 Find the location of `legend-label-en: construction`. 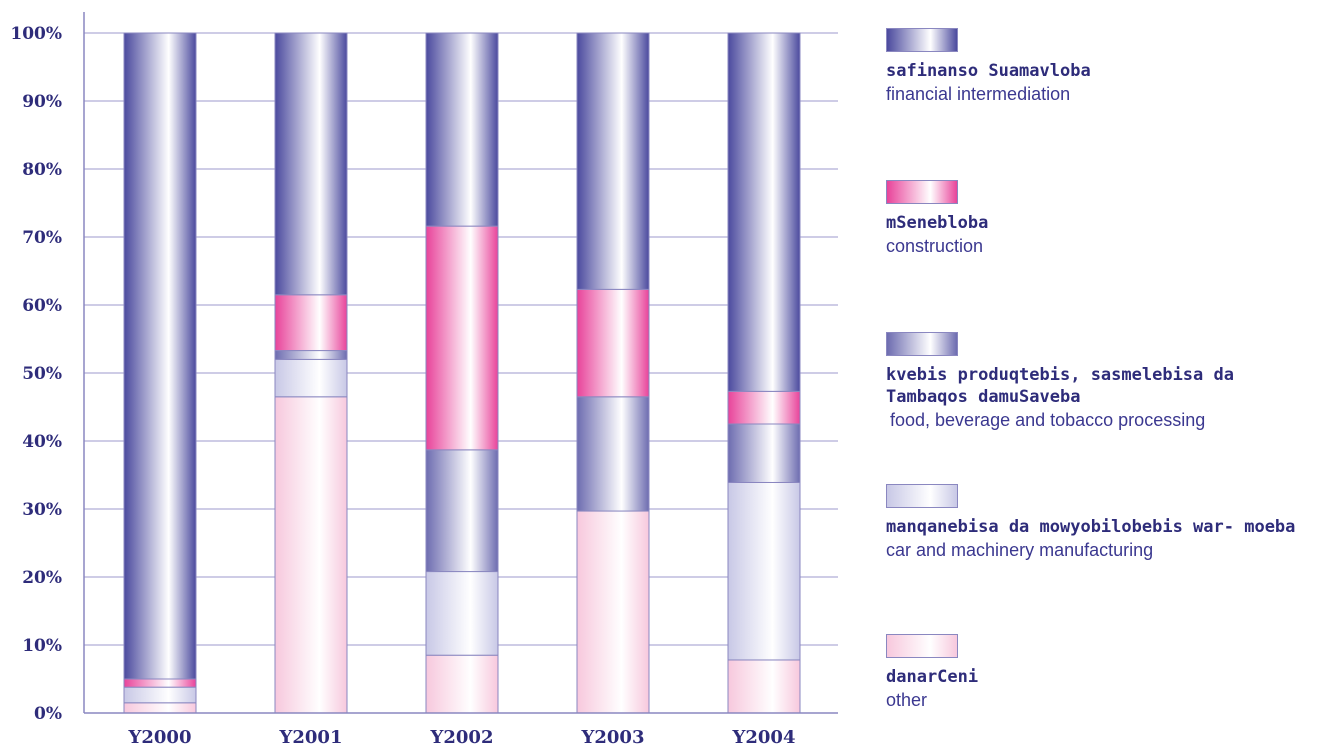

legend-label-en: construction is located at coordinates (935, 246).